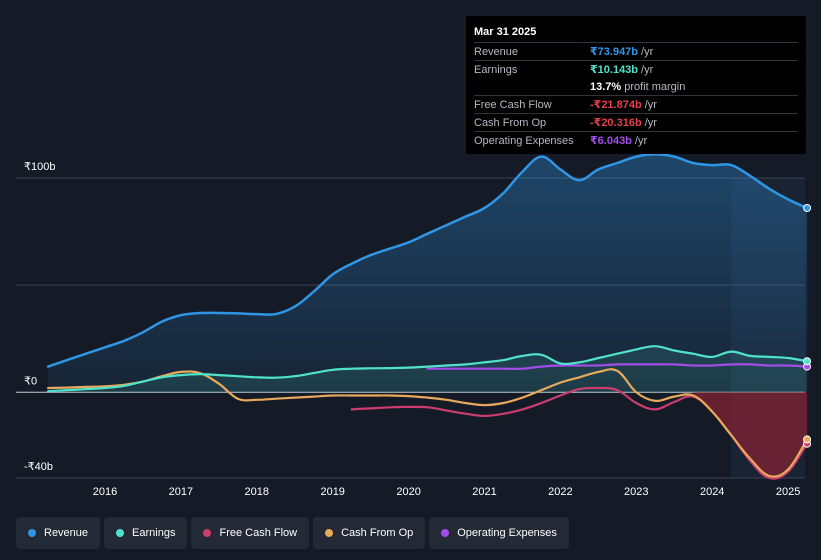 The height and width of the screenshot is (560, 821). I want to click on x-axis-label: 2017, so click(181, 492).